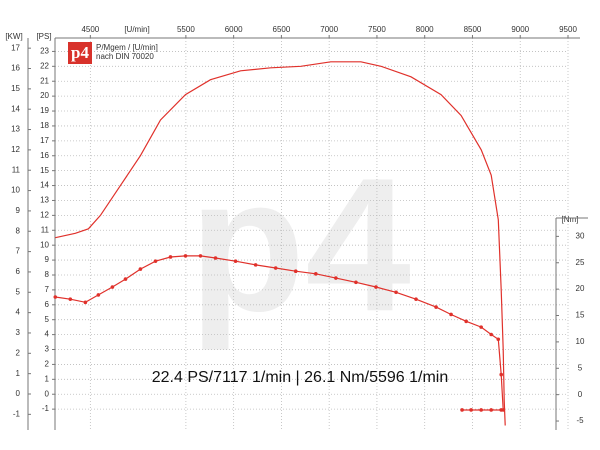 The width and height of the screenshot is (600, 450). What do you see at coordinates (90, 29) in the screenshot?
I see `x-tick-label: 4500` at bounding box center [90, 29].